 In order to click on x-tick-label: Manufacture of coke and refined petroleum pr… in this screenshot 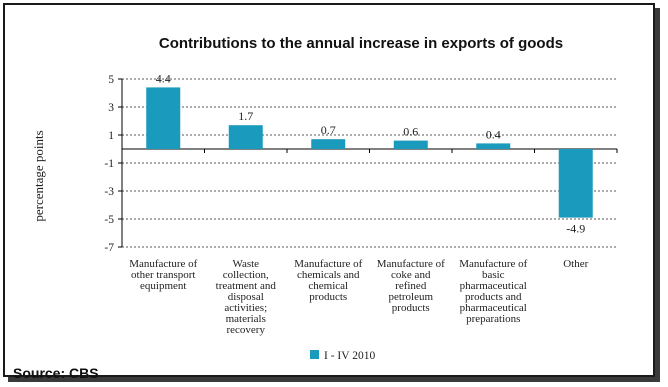, I will do `click(411, 286)`.